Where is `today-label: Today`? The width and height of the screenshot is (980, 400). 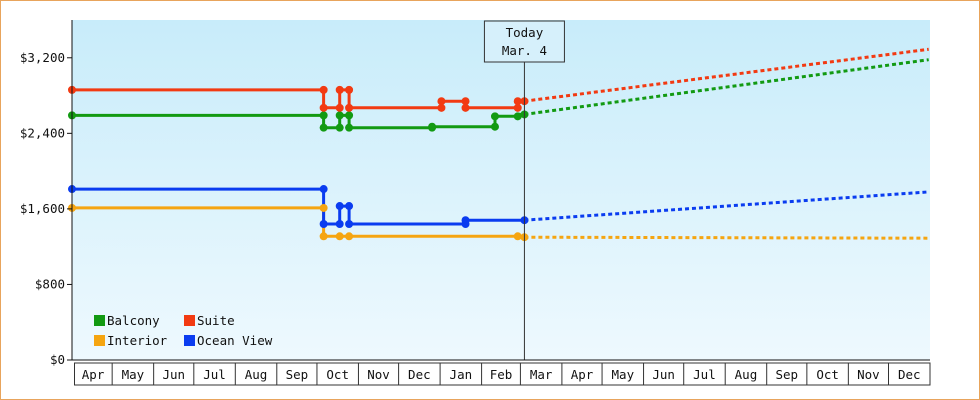
today-label: Today is located at coordinates (525, 32).